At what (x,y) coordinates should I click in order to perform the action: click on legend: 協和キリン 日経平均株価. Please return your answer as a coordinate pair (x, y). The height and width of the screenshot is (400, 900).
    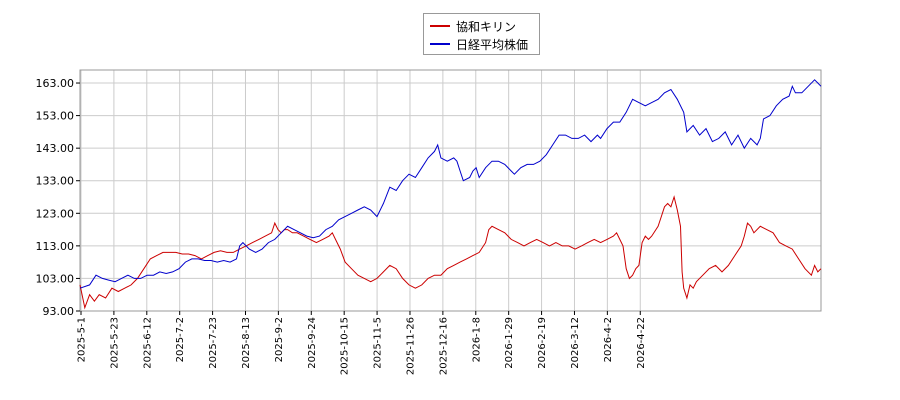
    Looking at the image, I should click on (481, 34).